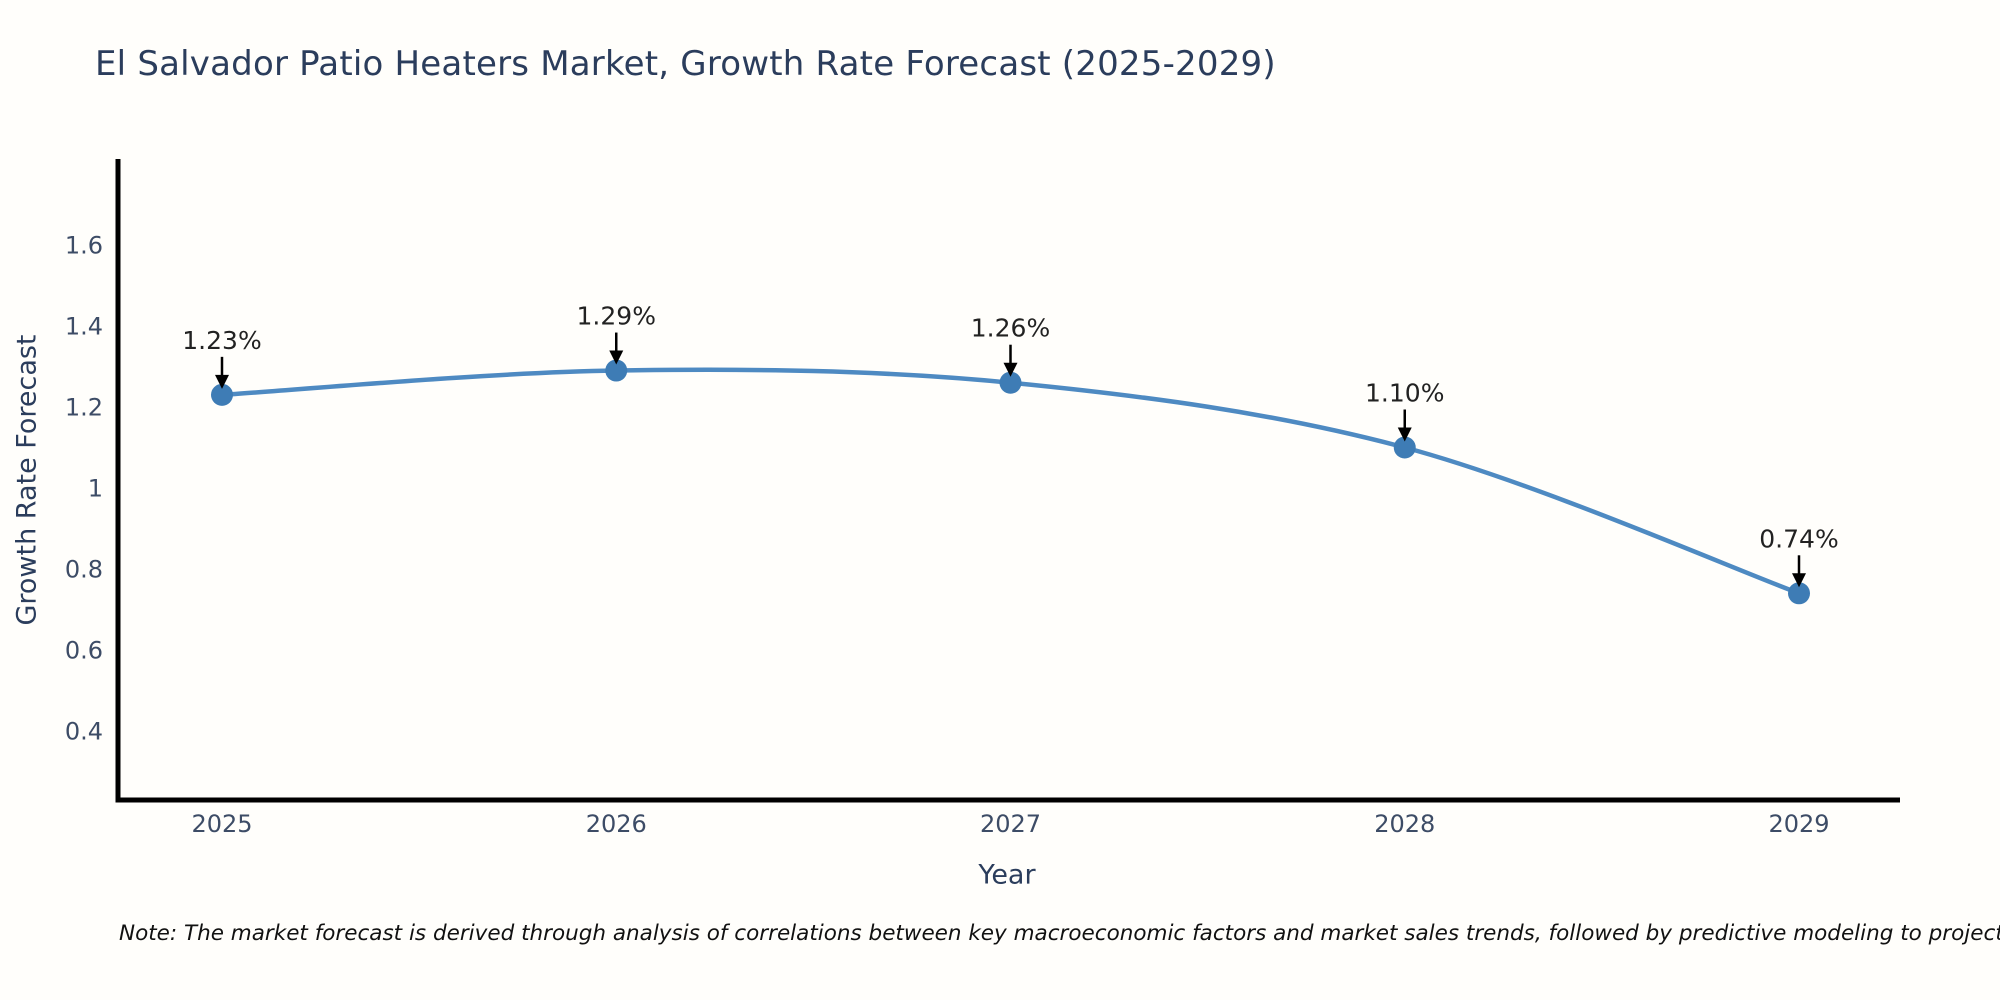 This screenshot has height=1000, width=2000. I want to click on x-tick-label: 2025, so click(221, 824).